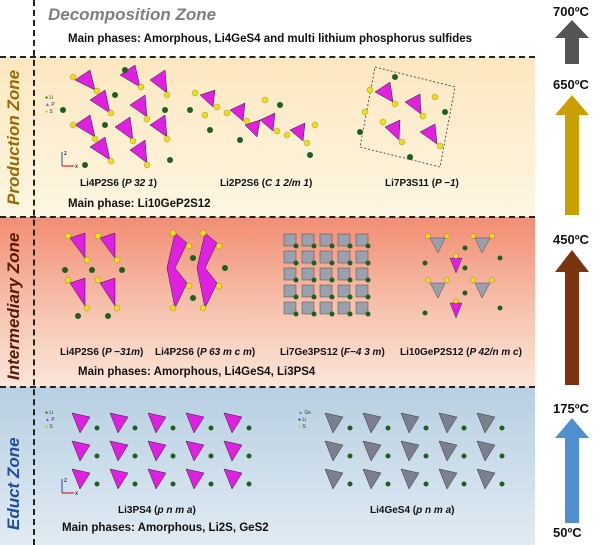 The width and height of the screenshot is (600, 545). I want to click on decomposition-zone-band, so click(267, 28).